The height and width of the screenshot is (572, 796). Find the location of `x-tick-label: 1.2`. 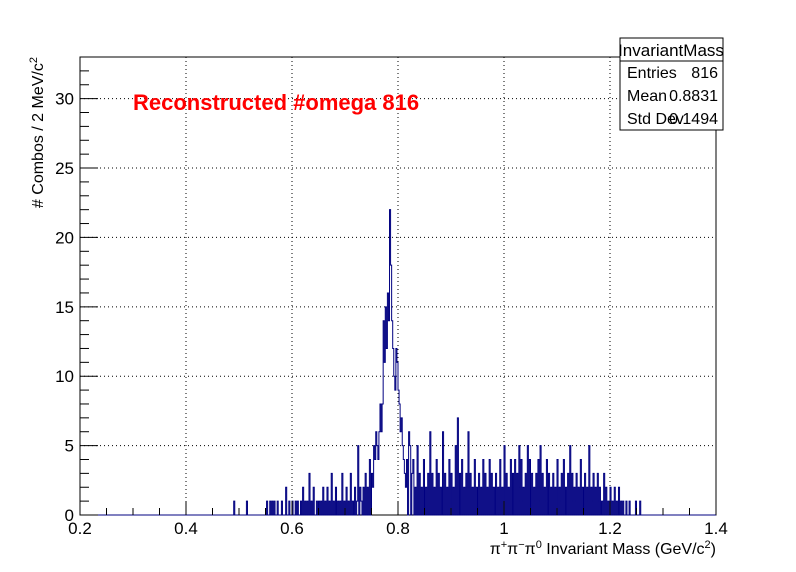

x-tick-label: 1.2 is located at coordinates (610, 528).